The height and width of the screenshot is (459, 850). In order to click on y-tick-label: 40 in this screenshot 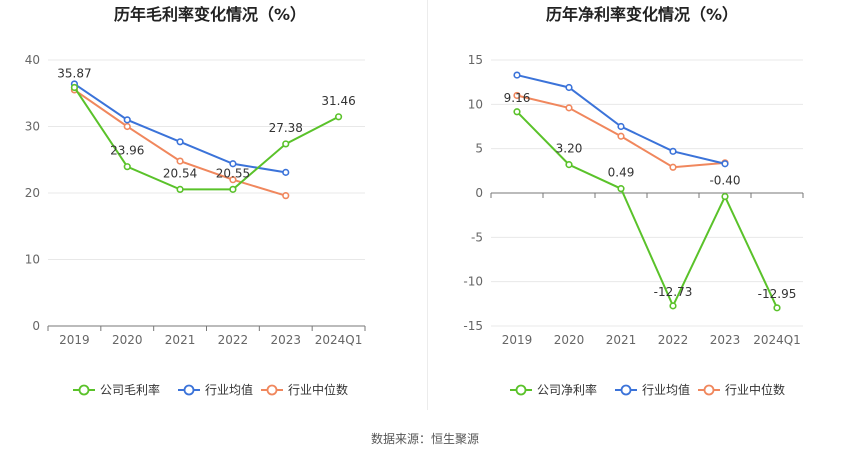, I will do `click(32, 60)`.